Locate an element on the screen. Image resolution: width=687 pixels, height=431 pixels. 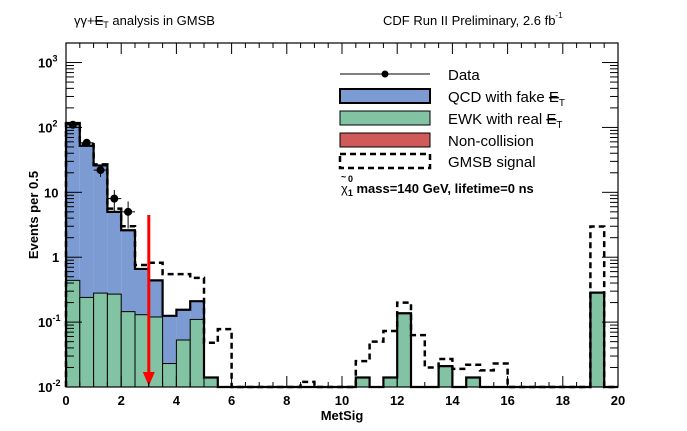
title-right: CDF Run II Preliminary, 2.6 fb-1 is located at coordinates (473, 19).